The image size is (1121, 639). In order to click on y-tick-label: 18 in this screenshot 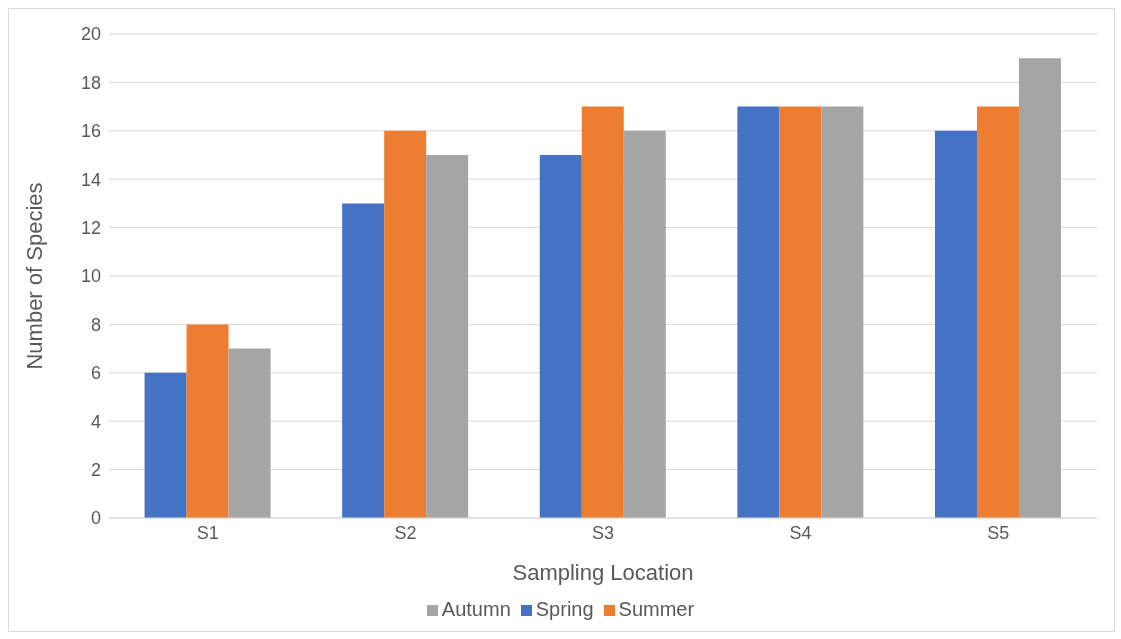, I will do `click(90, 82)`.